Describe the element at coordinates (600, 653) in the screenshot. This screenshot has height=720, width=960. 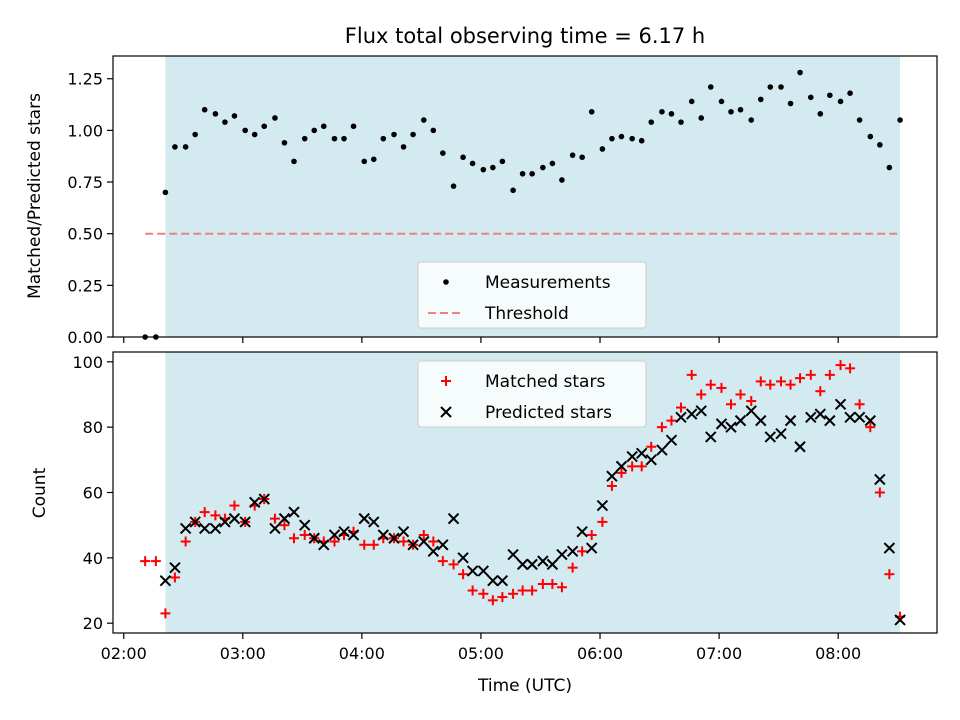
I see `x-tick-label: 06:00` at that location.